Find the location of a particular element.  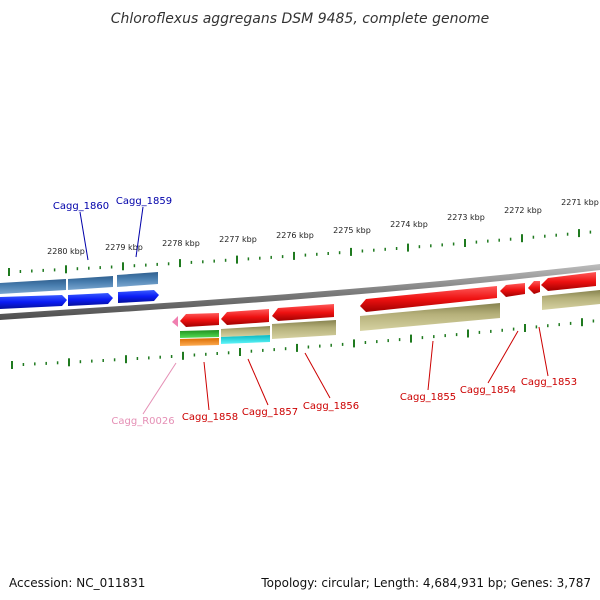

genome-backbone is located at coordinates (300, 292).